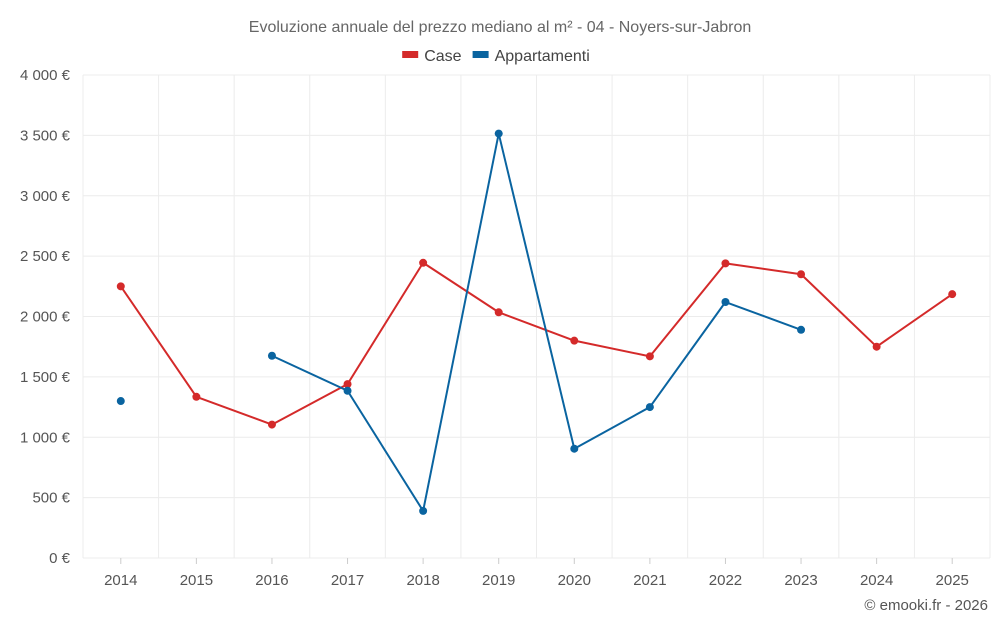 The width and height of the screenshot is (1000, 625). I want to click on x-tick-label: 2021, so click(649, 580).